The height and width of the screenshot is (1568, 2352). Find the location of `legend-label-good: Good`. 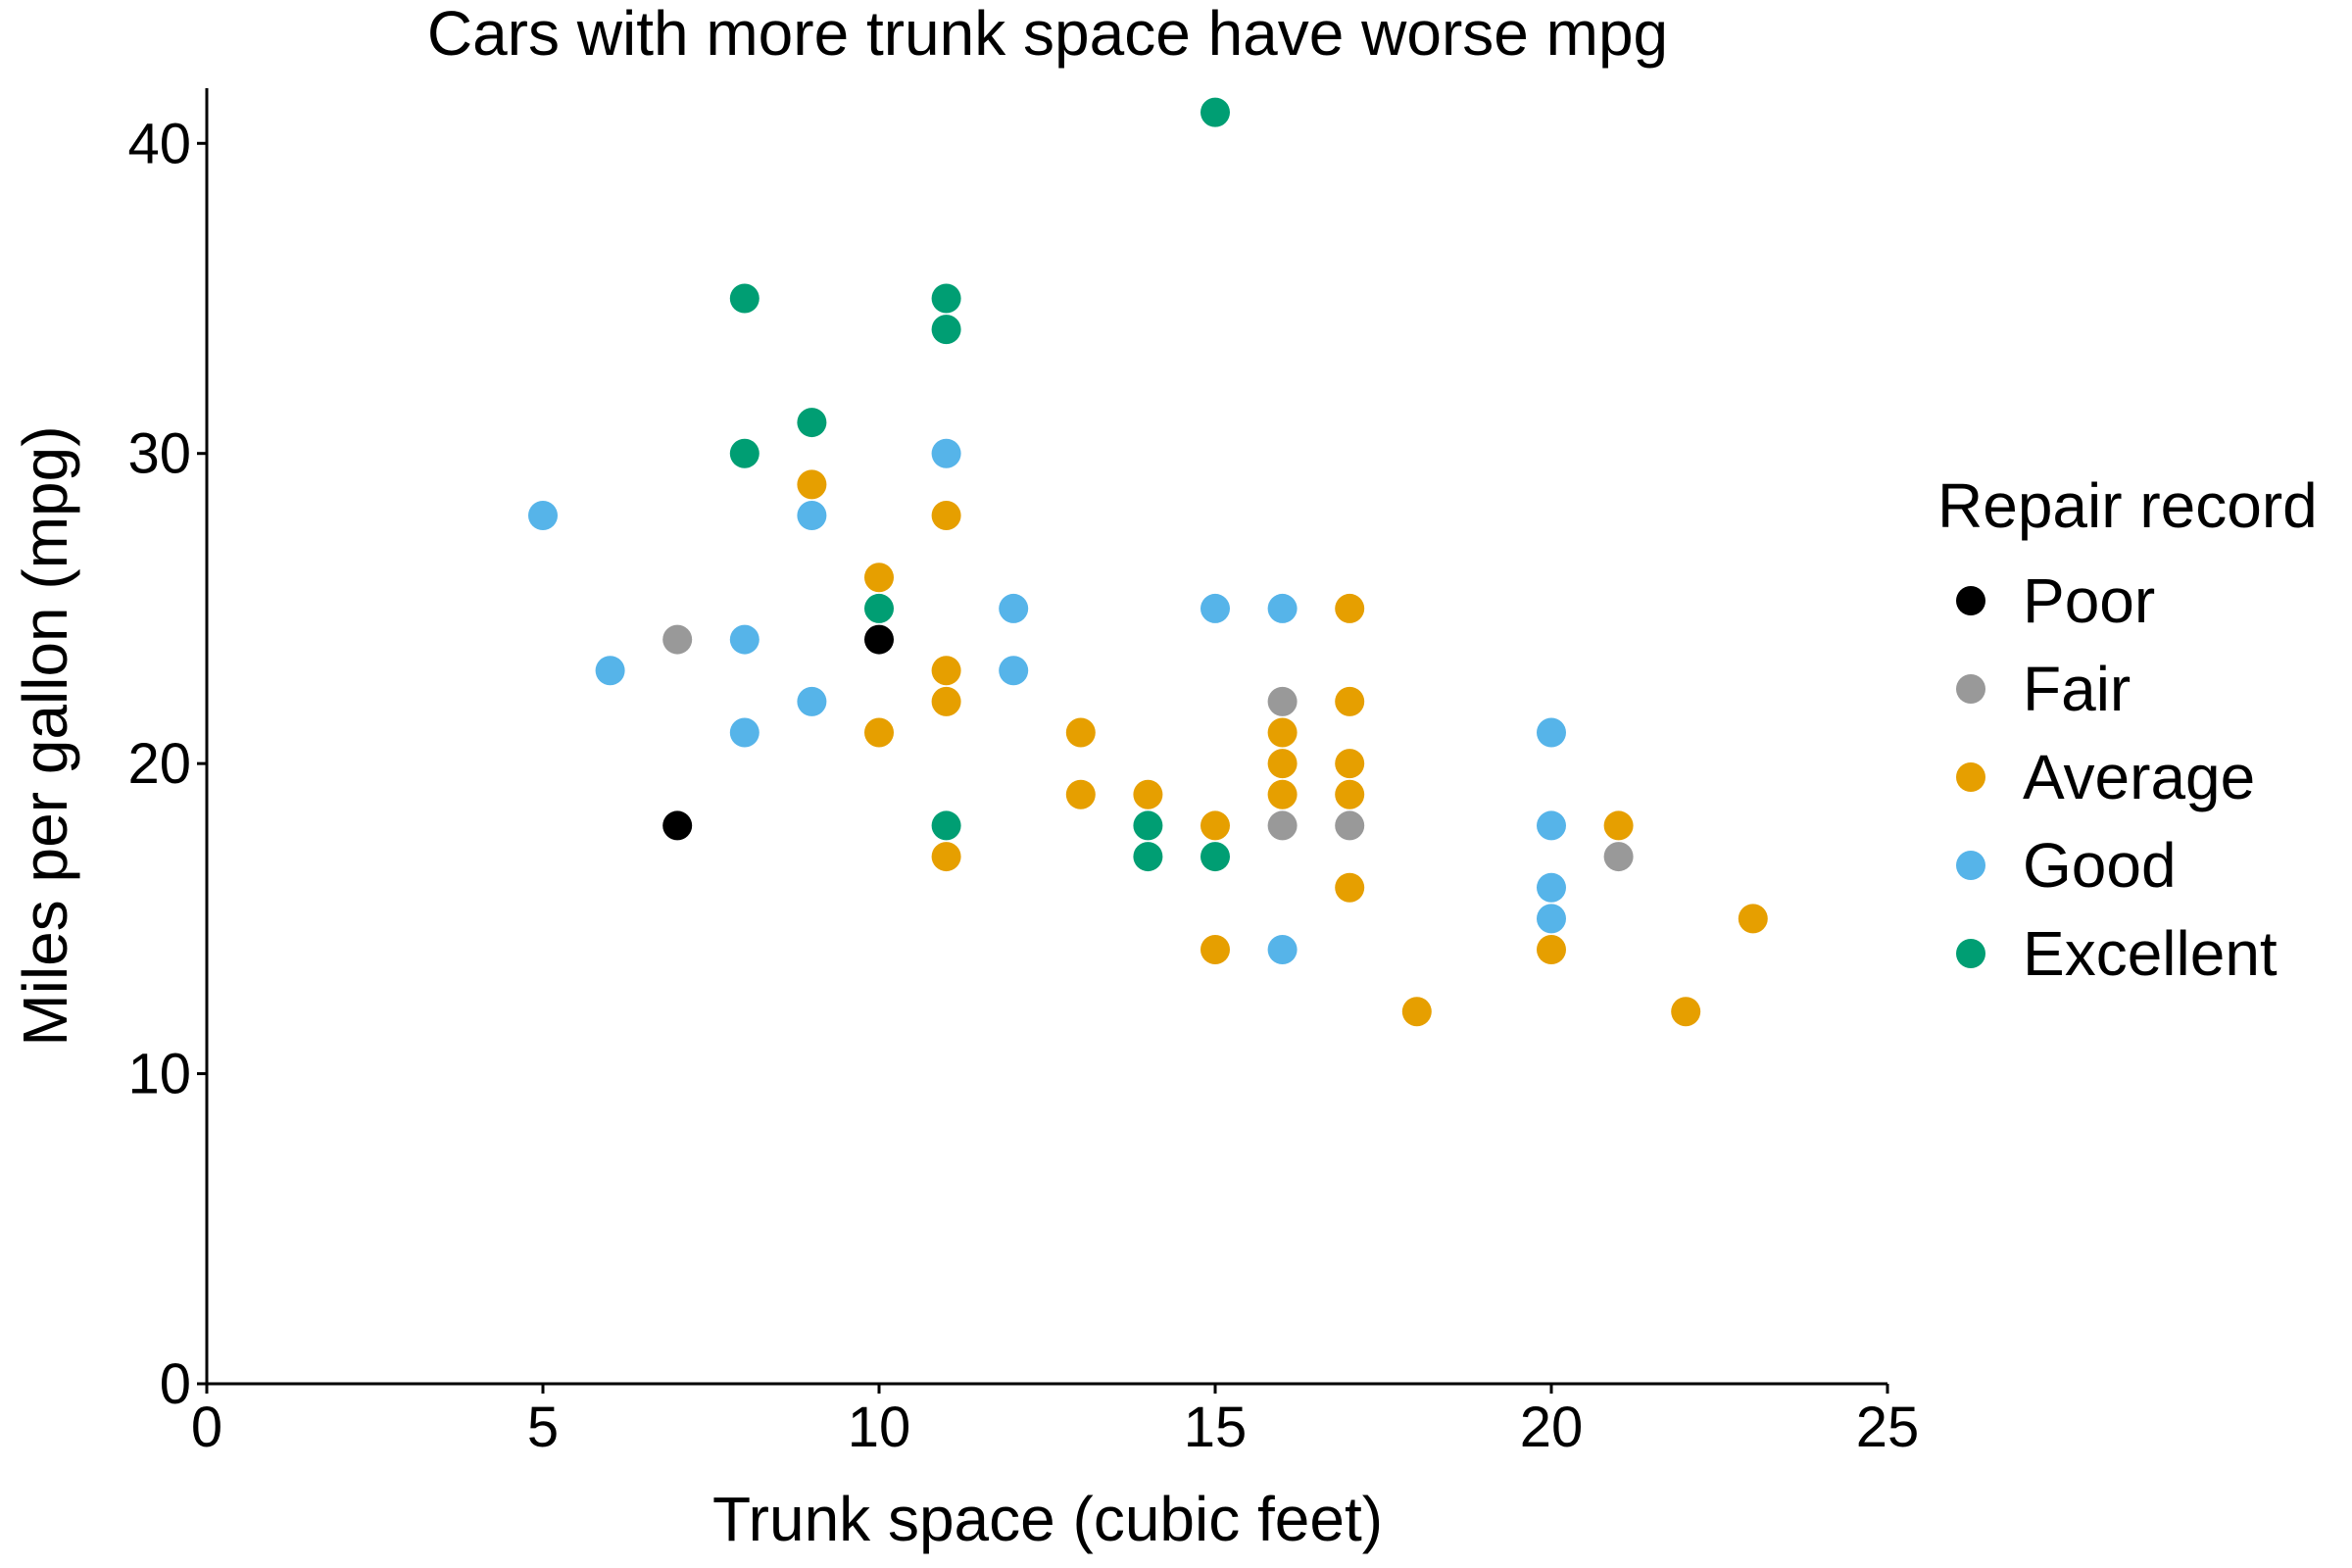

legend-label-good: Good is located at coordinates (2100, 865).